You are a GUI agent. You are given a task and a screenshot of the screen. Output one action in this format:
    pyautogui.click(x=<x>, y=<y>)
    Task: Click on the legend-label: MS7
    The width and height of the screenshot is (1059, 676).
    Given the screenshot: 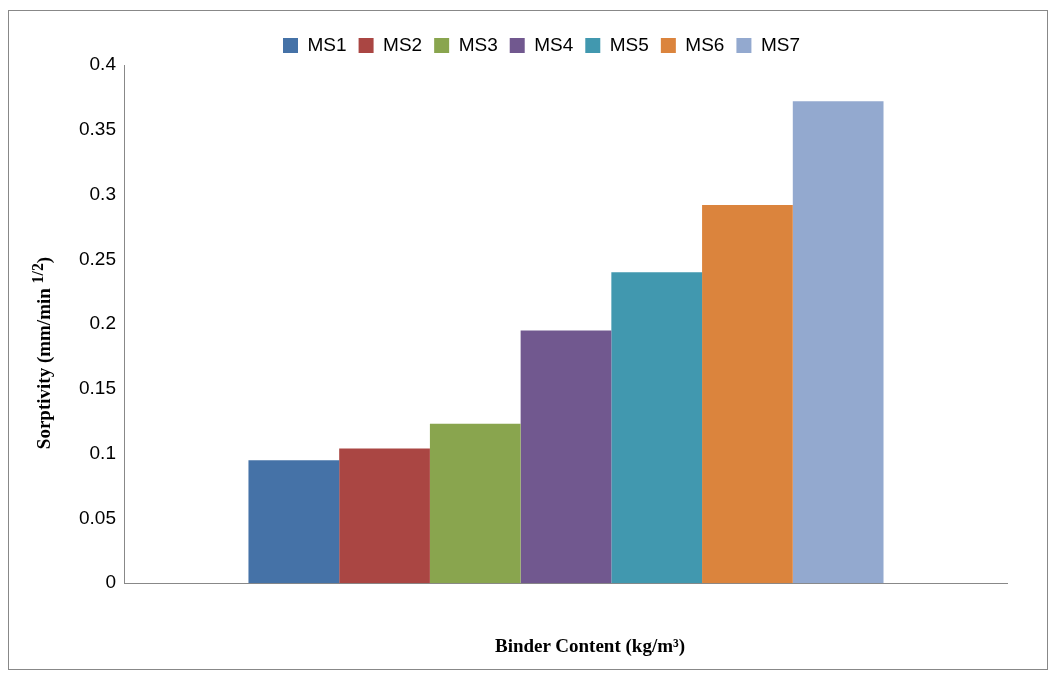 What is the action you would take?
    pyautogui.click(x=780, y=44)
    